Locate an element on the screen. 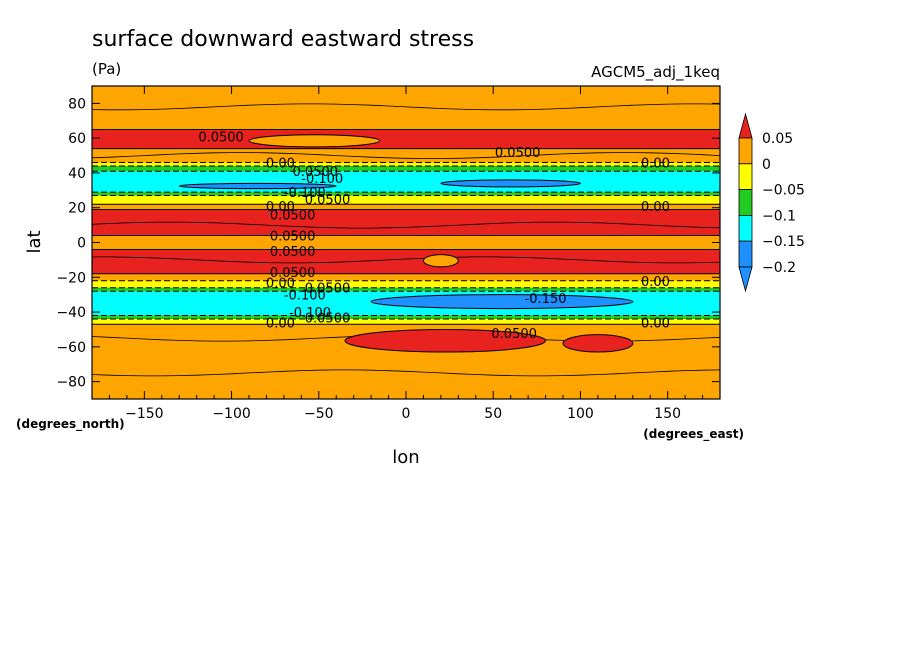 The image size is (904, 654). colorbar-legend: 0.05 0 −0.05 −0.1 −0.15 −0.2 is located at coordinates (771, 202).